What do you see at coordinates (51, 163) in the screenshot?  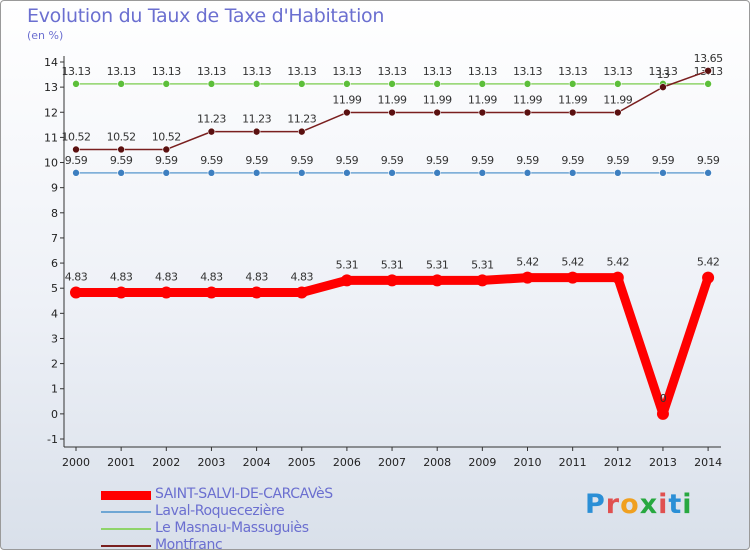 I see `y-tick-label: 10` at bounding box center [51, 163].